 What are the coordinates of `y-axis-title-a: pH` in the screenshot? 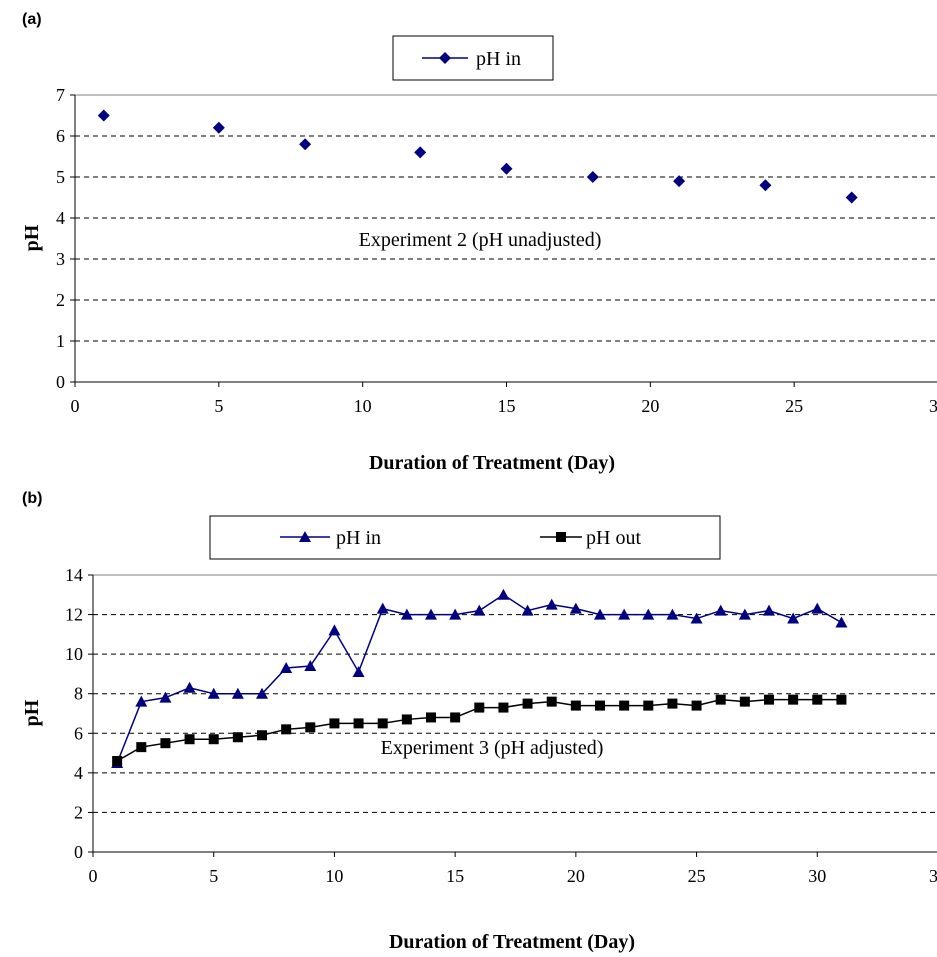 It's located at (32, 237).